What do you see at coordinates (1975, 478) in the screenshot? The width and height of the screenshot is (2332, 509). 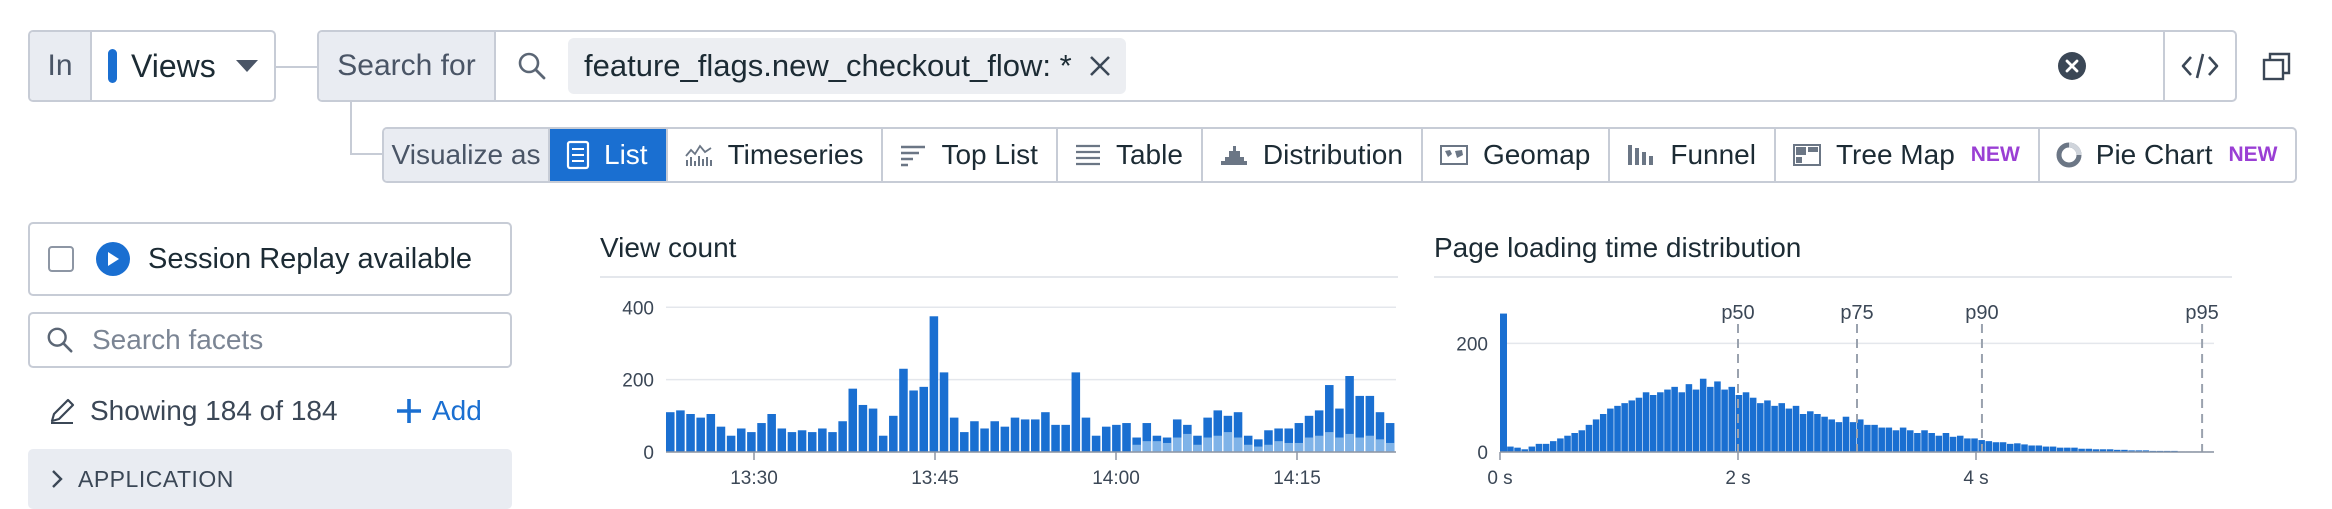 I see `x-tick-label: 4 s` at bounding box center [1975, 478].